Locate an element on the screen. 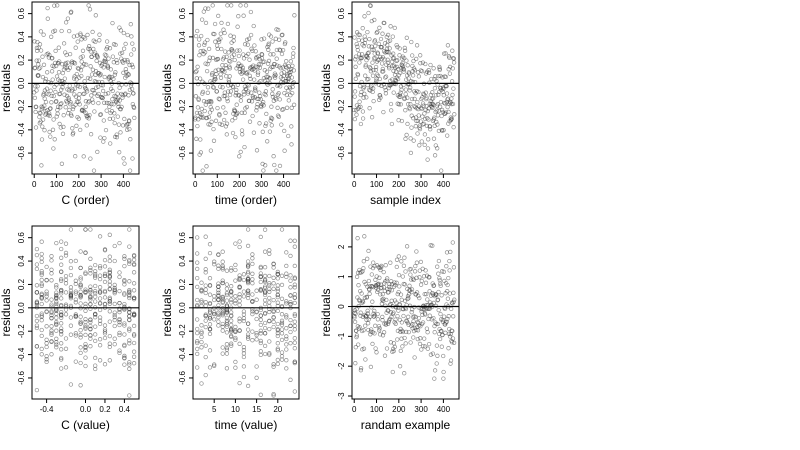  y-tick-label: -0.2 is located at coordinates (21, 331).